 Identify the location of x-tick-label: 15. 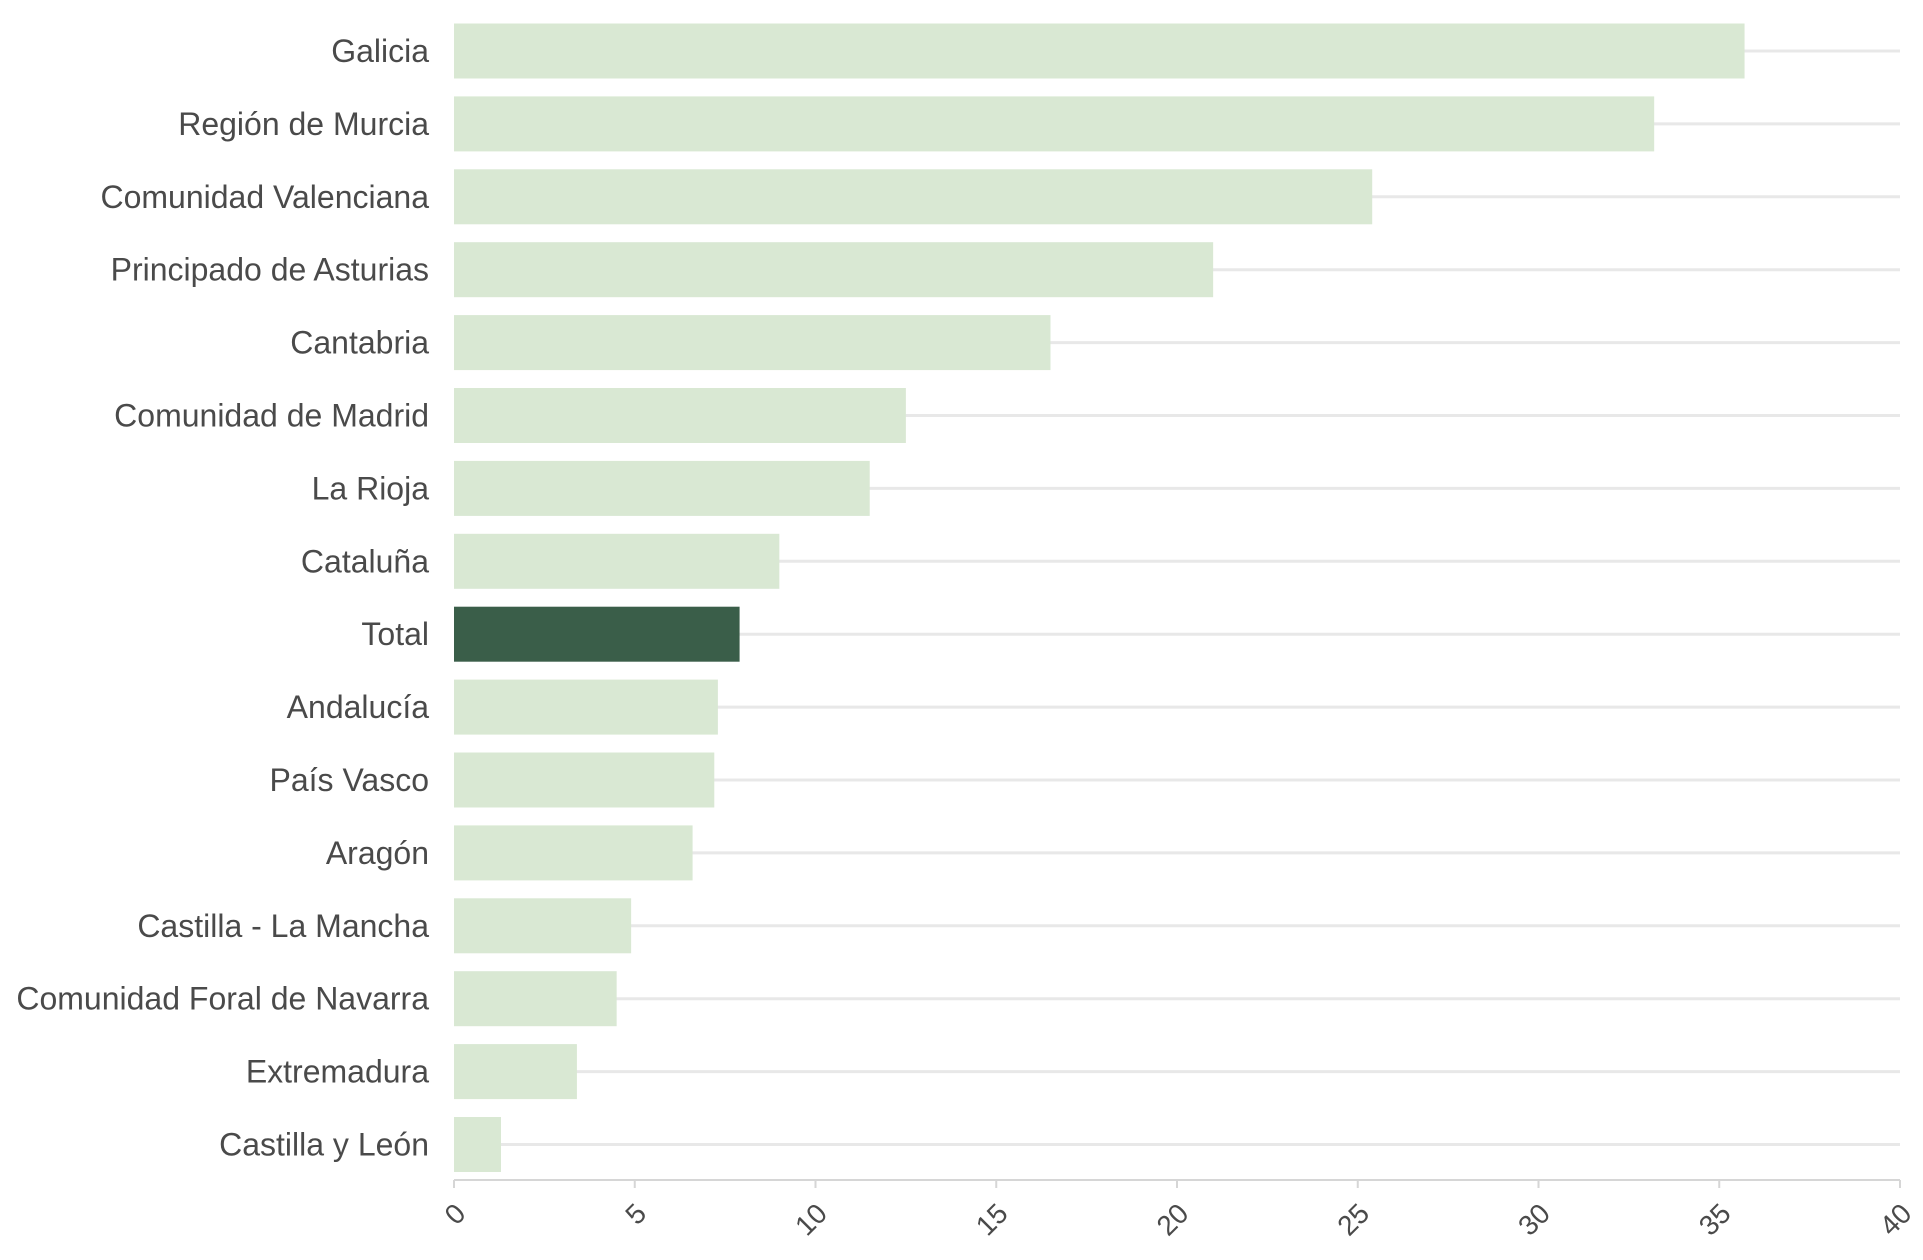
(992, 1220).